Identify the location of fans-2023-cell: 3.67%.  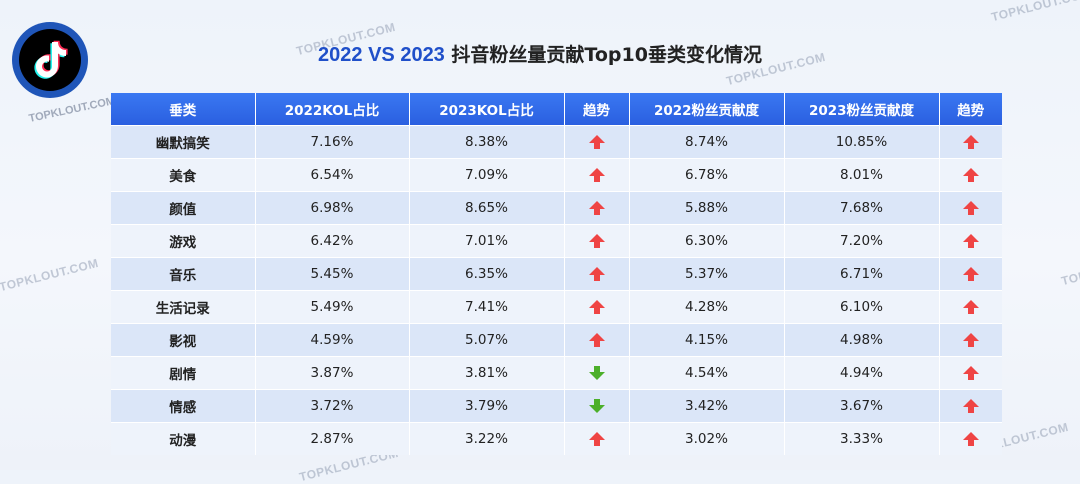
(862, 406).